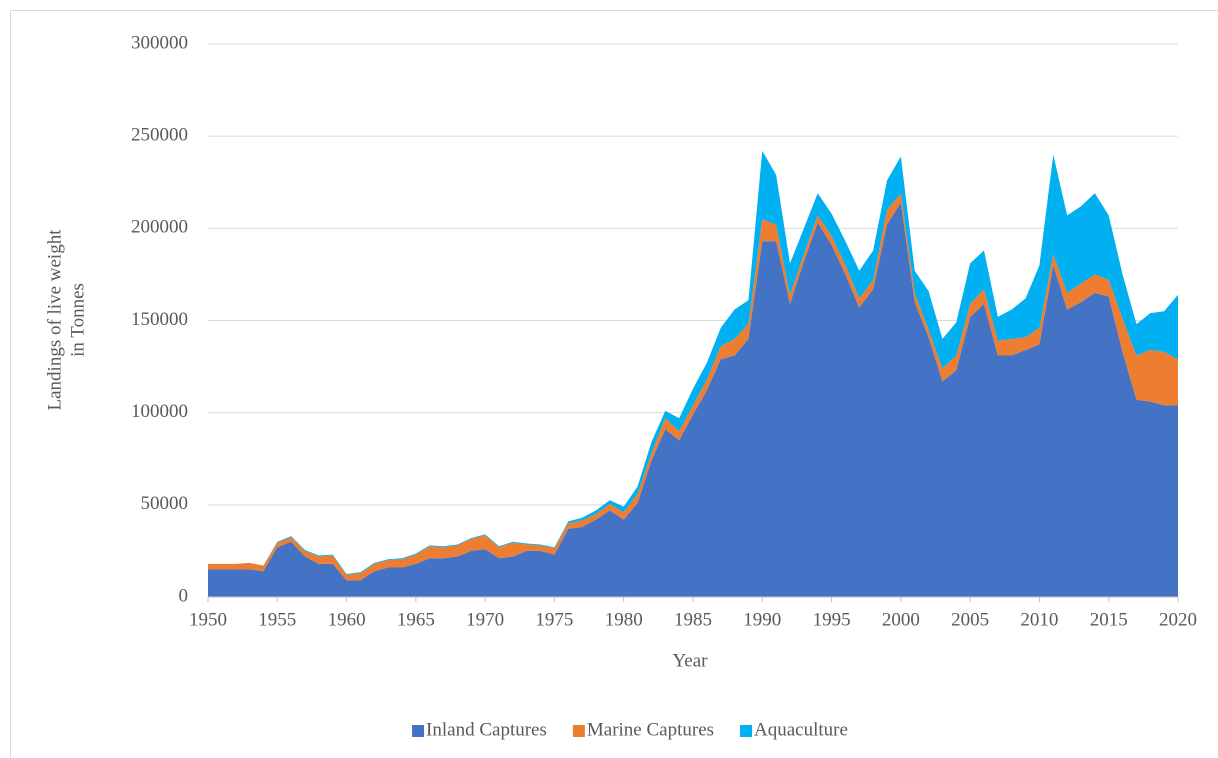  Describe the element at coordinates (486, 729) in the screenshot. I see `legend-label: Inland Captures` at that location.